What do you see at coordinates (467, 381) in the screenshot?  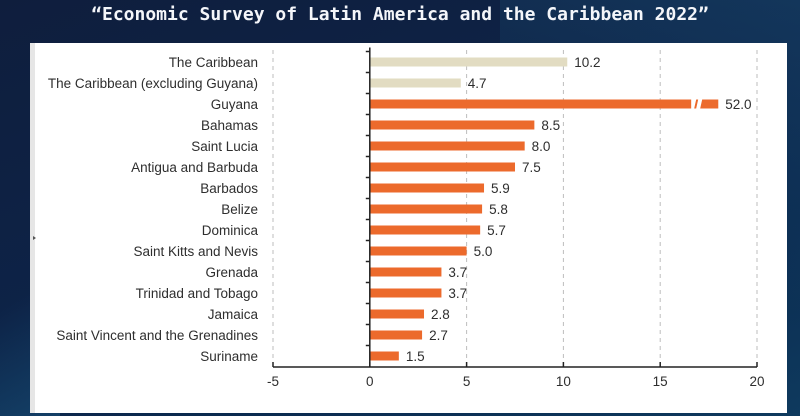 I see `x-tick-label: 5` at bounding box center [467, 381].